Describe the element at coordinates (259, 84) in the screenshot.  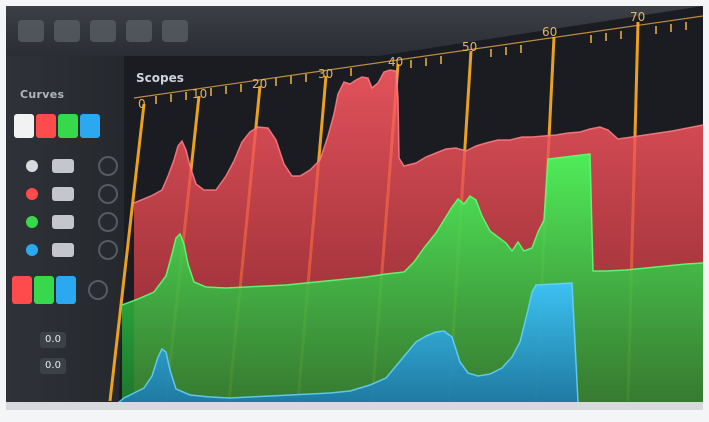
I see `ruler-label: 20` at that location.